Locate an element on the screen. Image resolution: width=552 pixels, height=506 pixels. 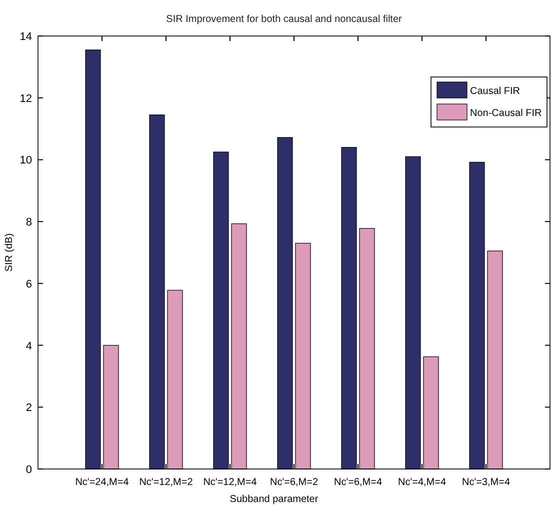
y-tick-label: 0 is located at coordinates (29, 470).